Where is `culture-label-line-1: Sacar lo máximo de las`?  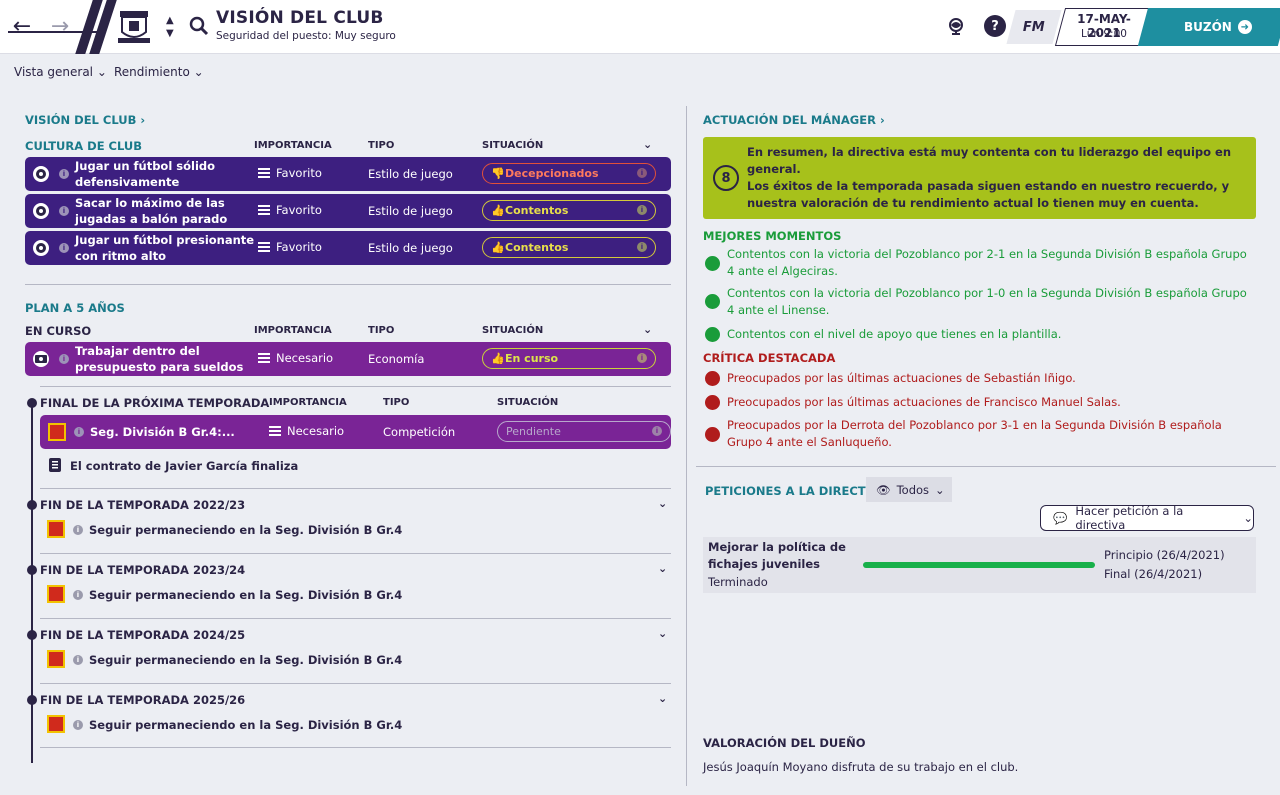
culture-label-line-1: Sacar lo máximo de las is located at coordinates (150, 203).